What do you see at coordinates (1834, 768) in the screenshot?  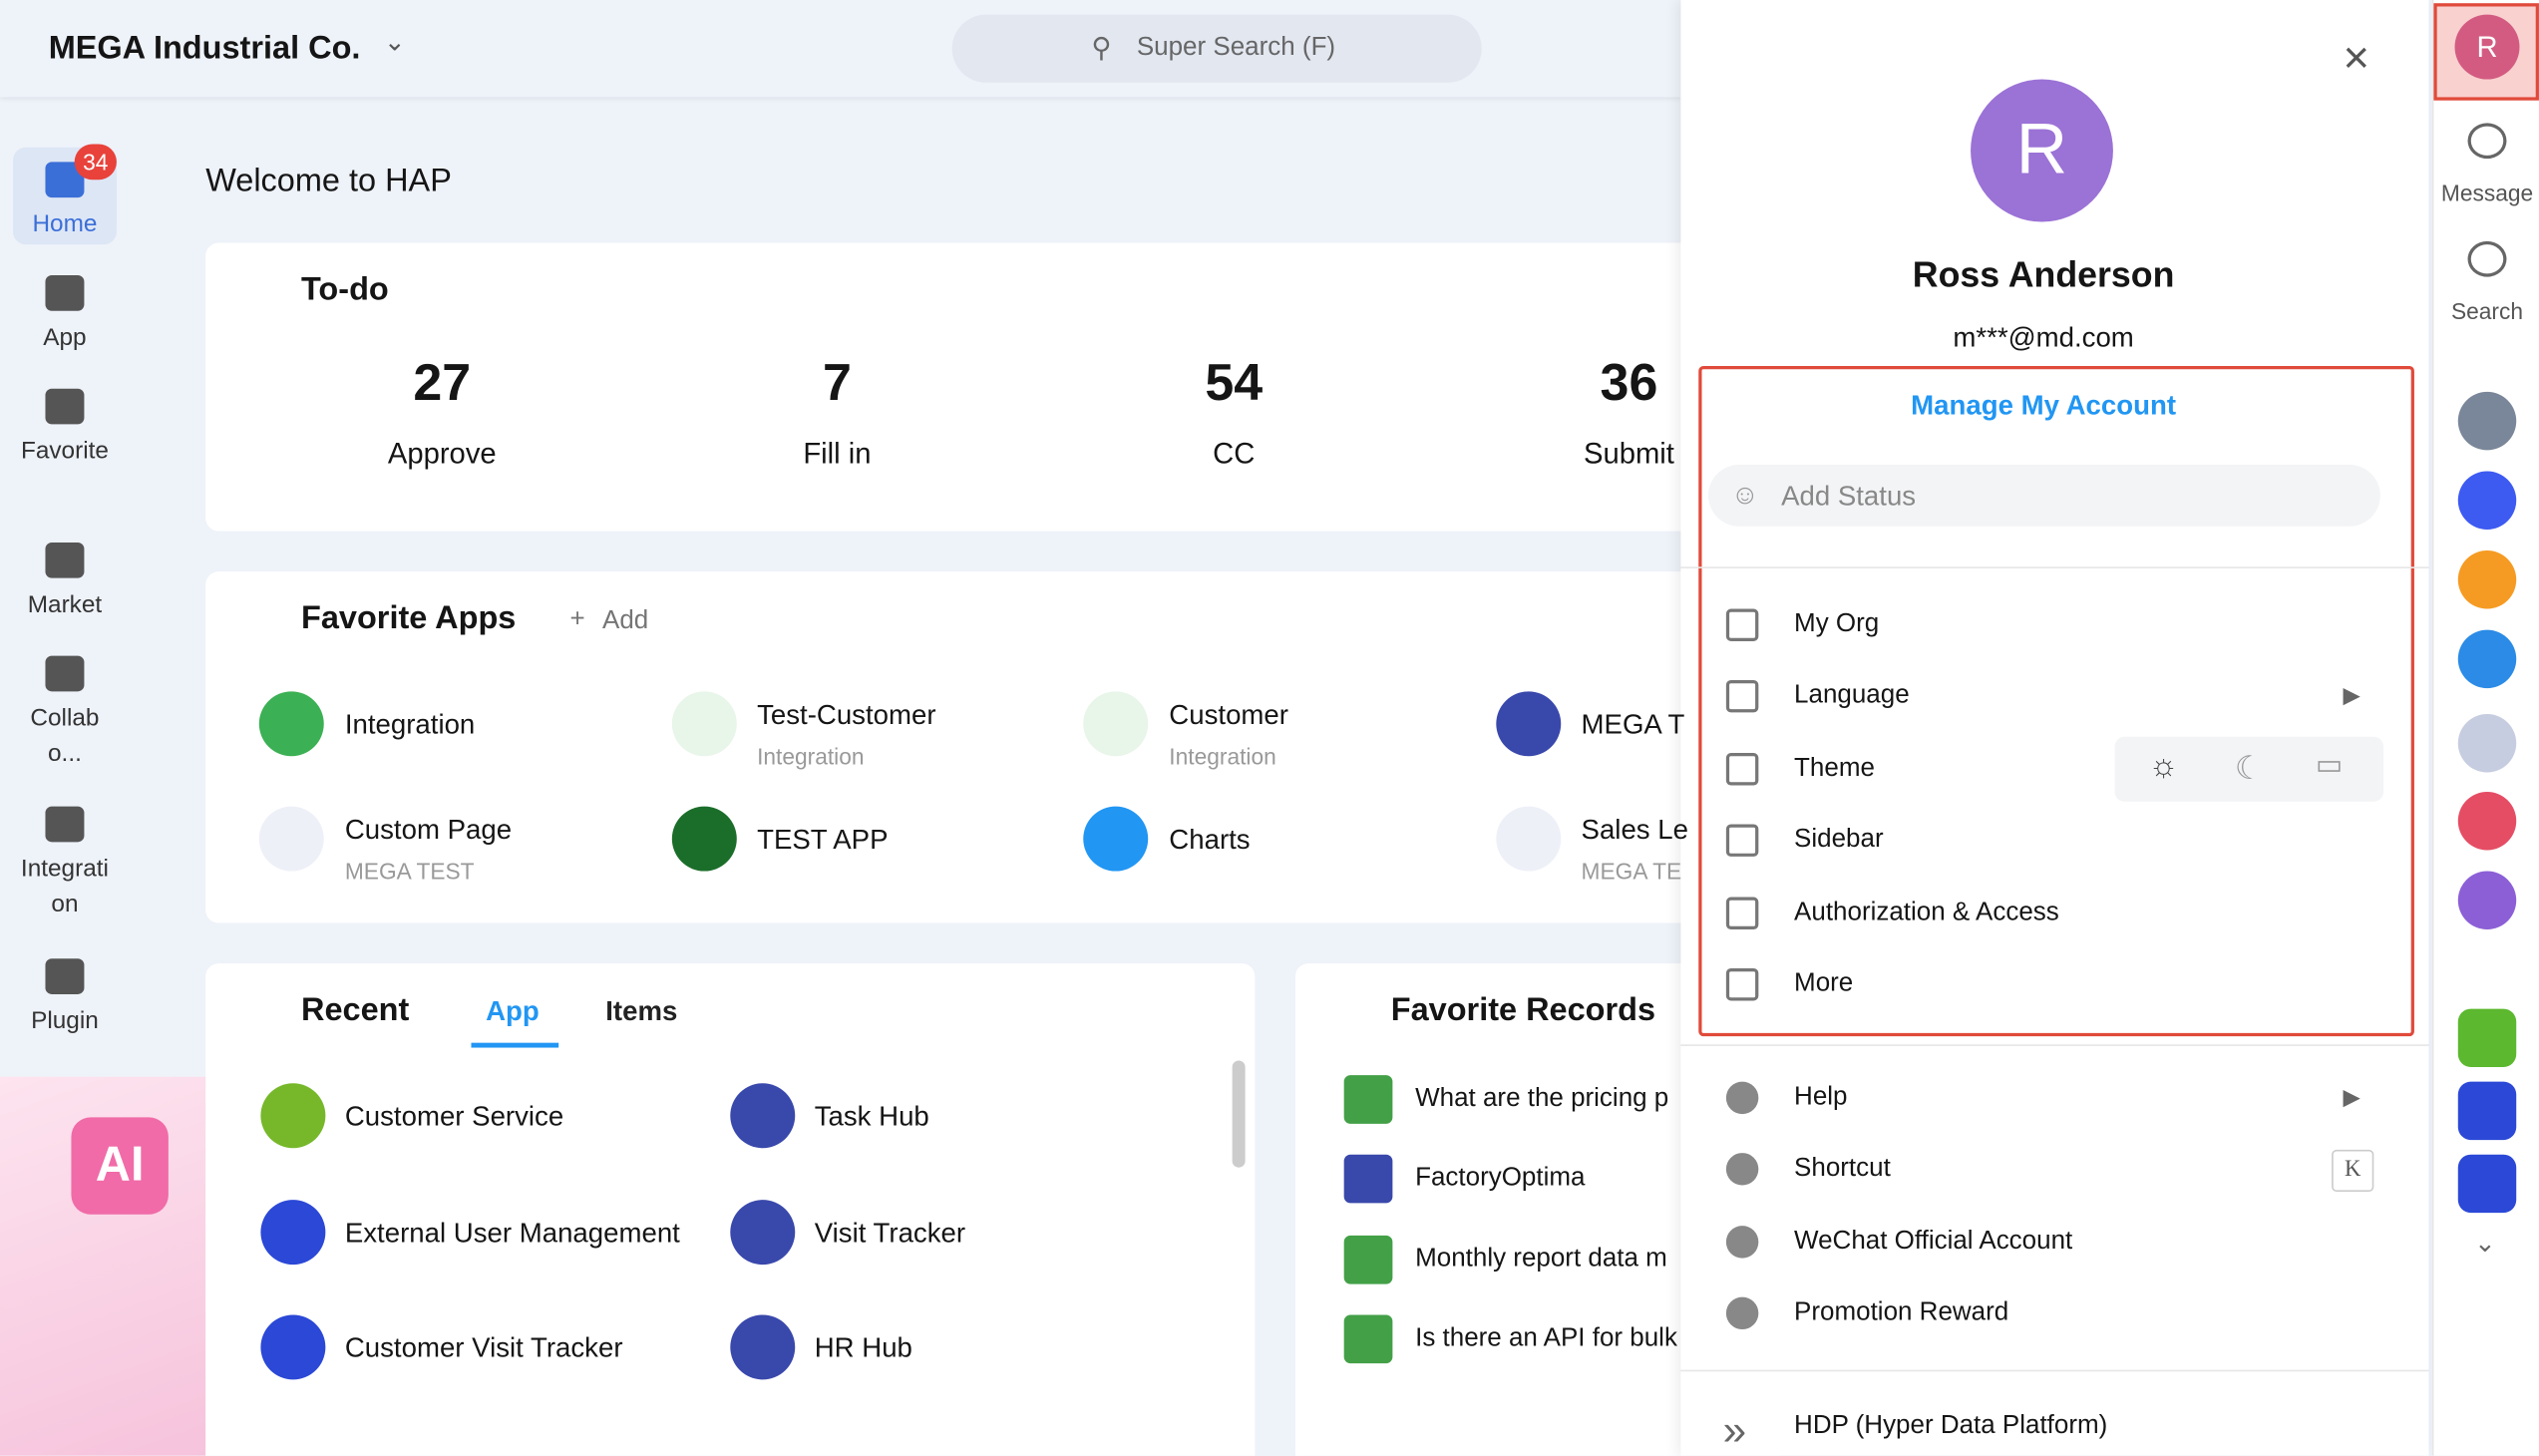 I see `menu-item: Theme` at bounding box center [1834, 768].